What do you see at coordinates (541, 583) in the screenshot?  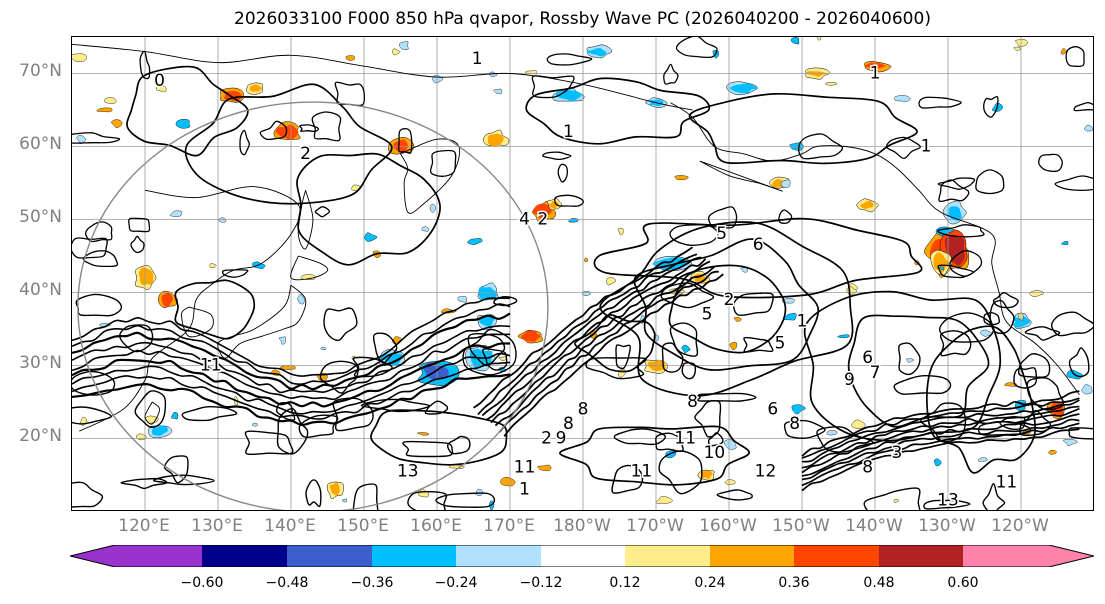 I see `colorbar-tick-label: −0.12` at bounding box center [541, 583].